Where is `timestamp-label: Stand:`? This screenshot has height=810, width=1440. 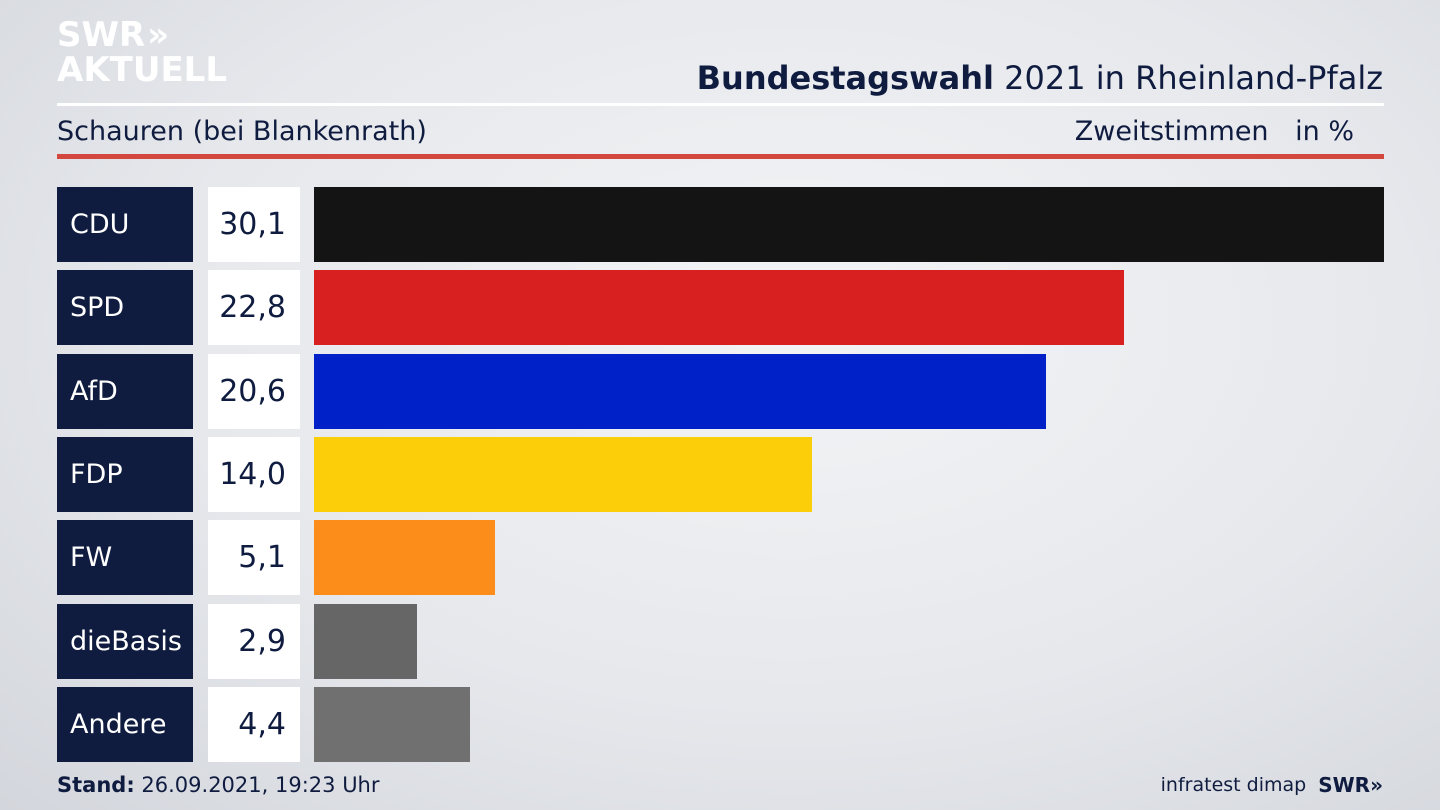
timestamp-label: Stand: is located at coordinates (96, 785).